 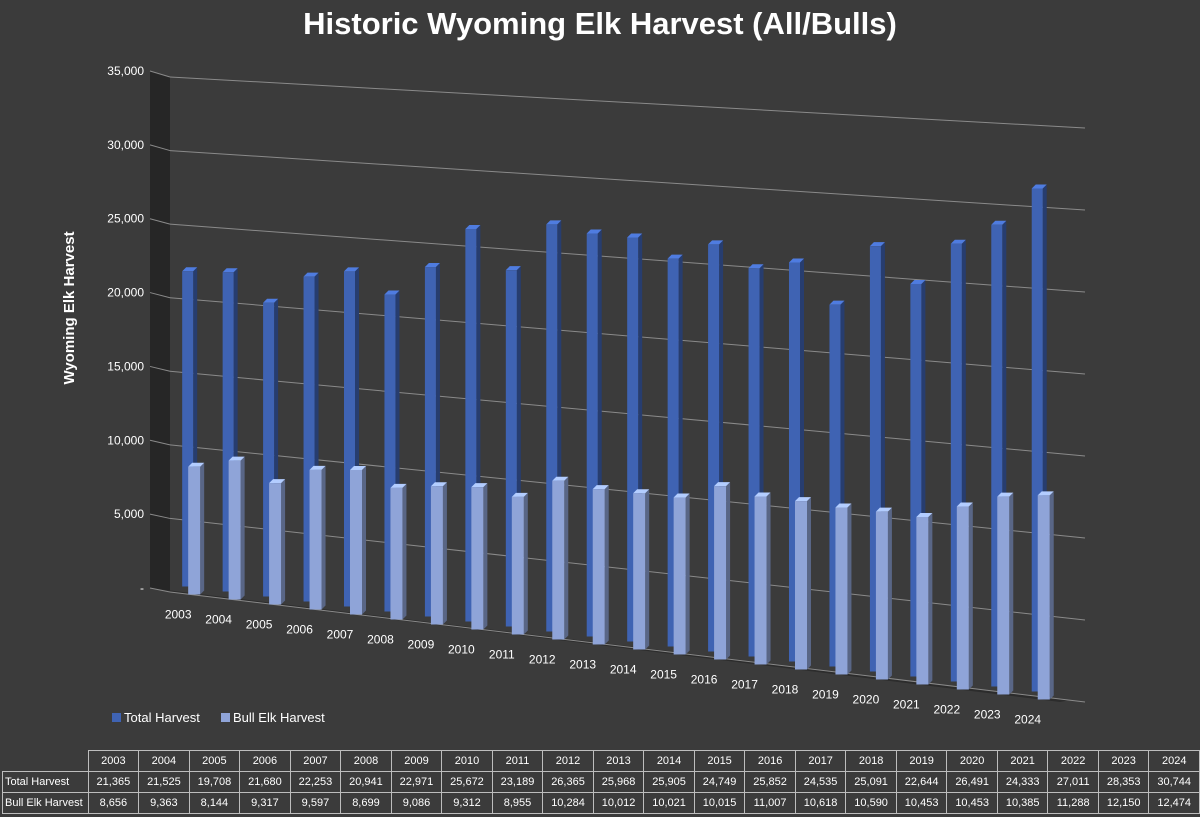 What do you see at coordinates (719, 803) in the screenshot?
I see `table-cell: 10,015` at bounding box center [719, 803].